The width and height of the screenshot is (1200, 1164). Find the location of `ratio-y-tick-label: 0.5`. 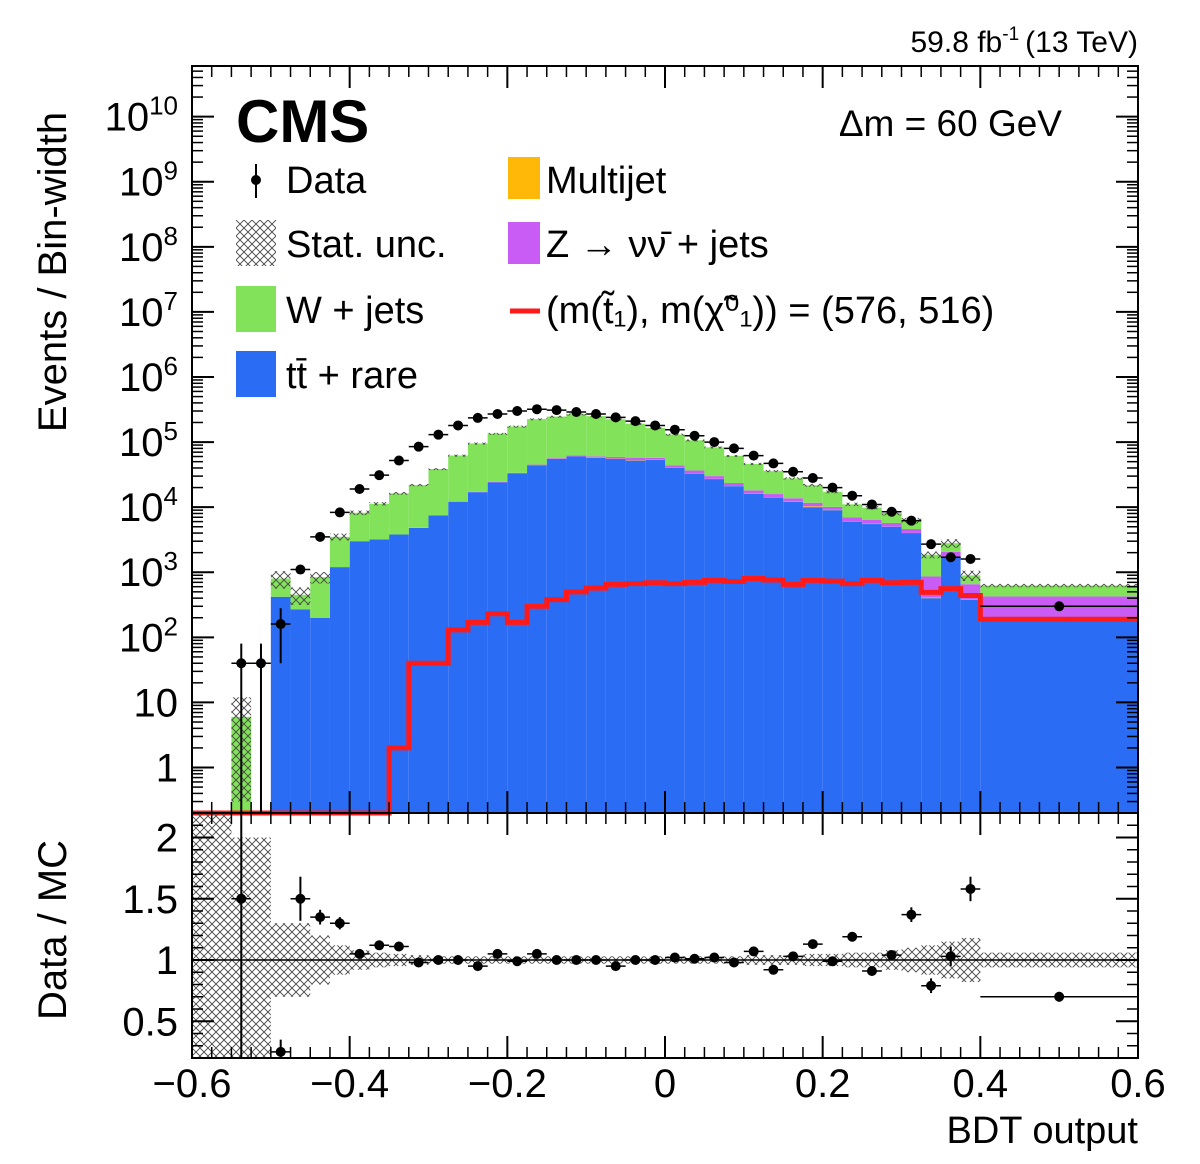

ratio-y-tick-label: 0.5 is located at coordinates (150, 1022).